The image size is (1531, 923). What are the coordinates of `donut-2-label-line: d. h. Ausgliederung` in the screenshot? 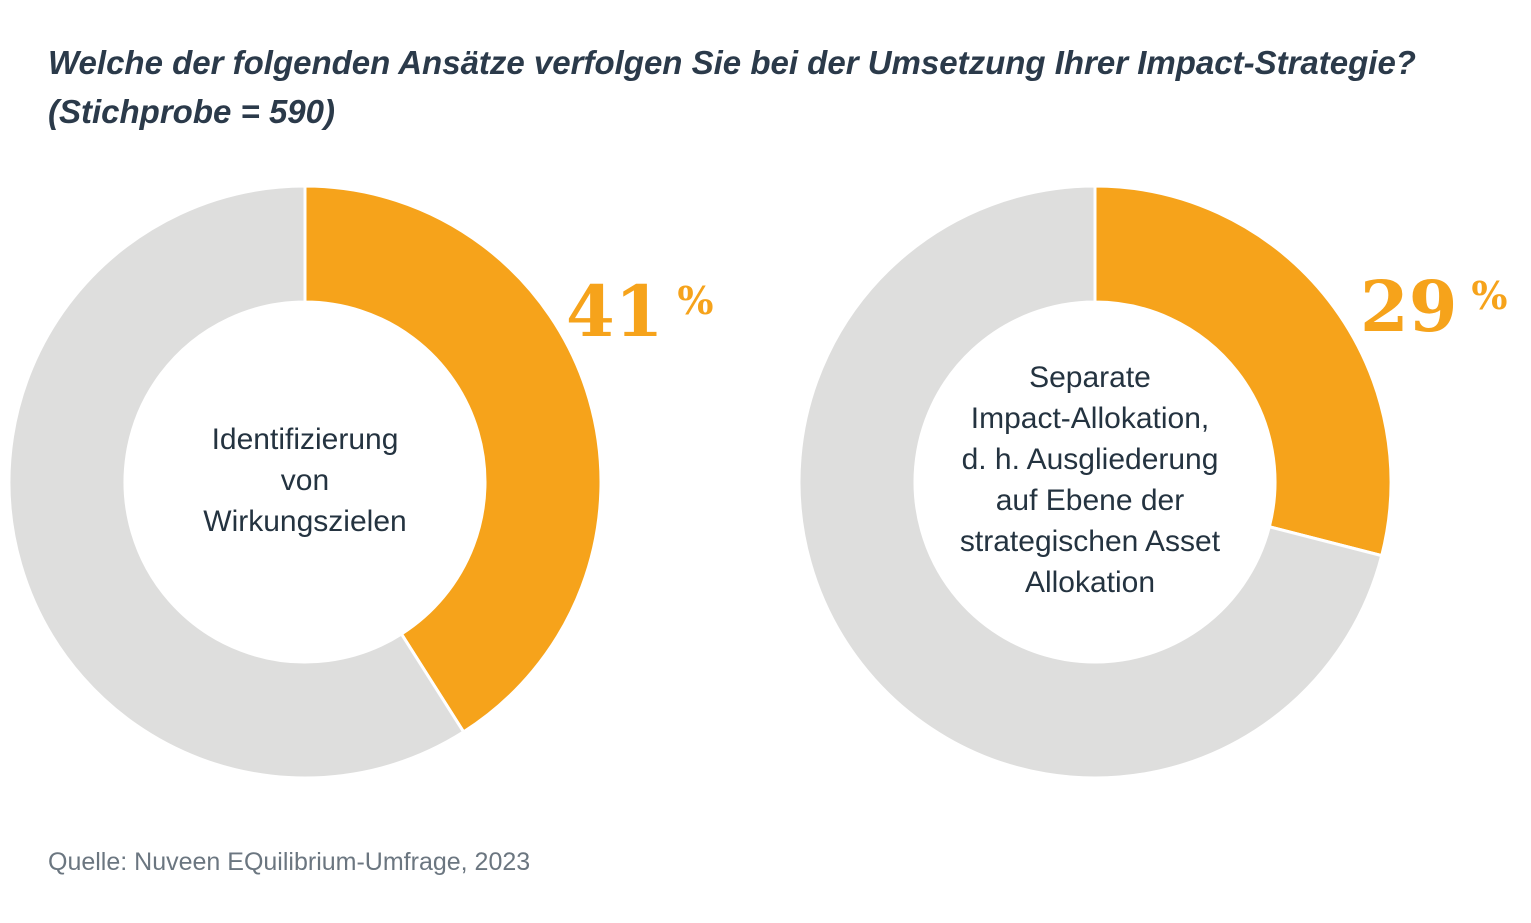 It's located at (1090, 459).